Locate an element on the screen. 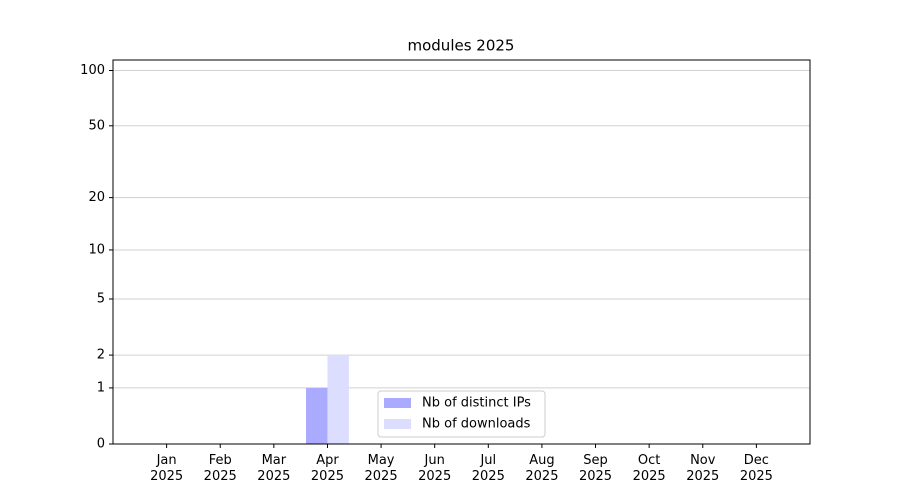  legend: Nb of distinct IPs Nb of downloads is located at coordinates (461, 414).